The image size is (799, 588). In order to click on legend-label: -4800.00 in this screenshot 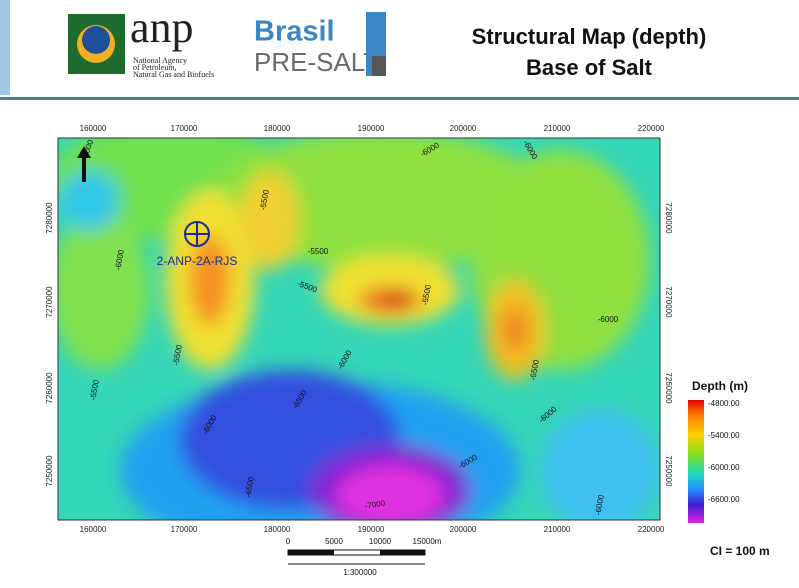, I will do `click(724, 403)`.